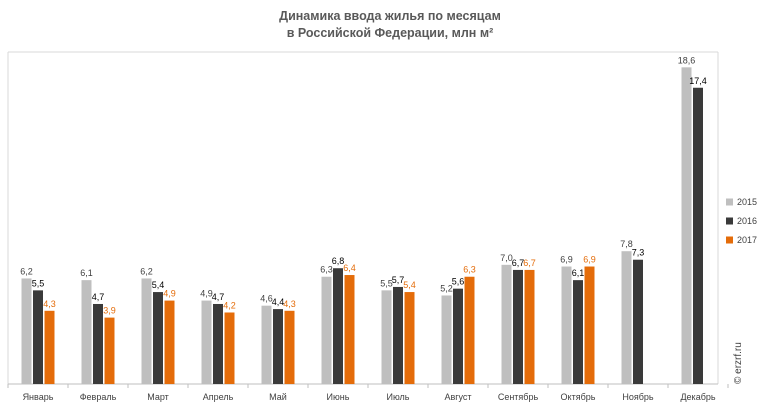 This screenshot has height=408, width=780. What do you see at coordinates (338, 397) in the screenshot?
I see `x-tick-label: Июнь` at bounding box center [338, 397].